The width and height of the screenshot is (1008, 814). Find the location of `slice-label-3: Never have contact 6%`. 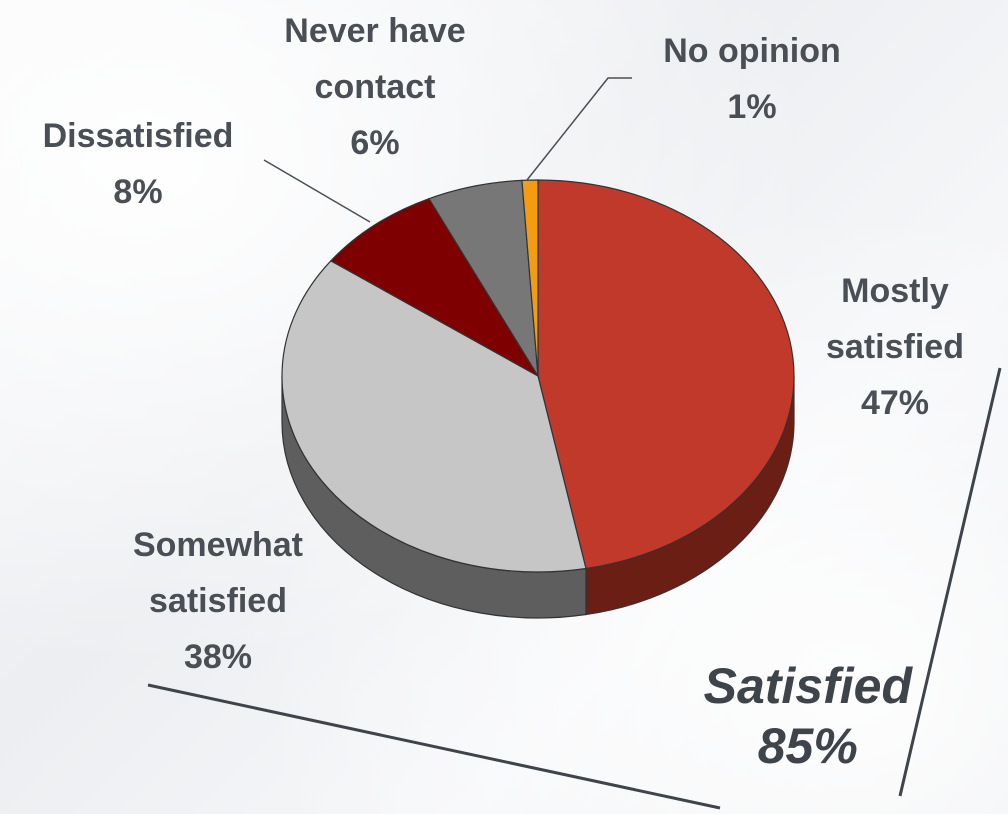

slice-label-3: Never have contact 6% is located at coordinates (374, 87).